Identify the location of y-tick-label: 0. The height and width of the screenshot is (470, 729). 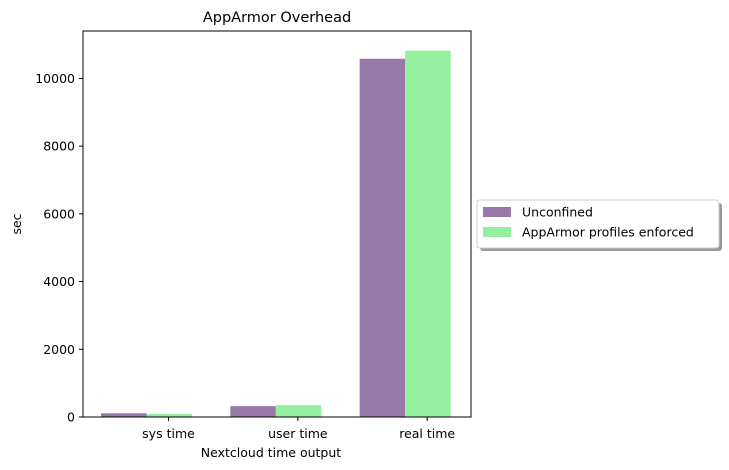
(71, 417).